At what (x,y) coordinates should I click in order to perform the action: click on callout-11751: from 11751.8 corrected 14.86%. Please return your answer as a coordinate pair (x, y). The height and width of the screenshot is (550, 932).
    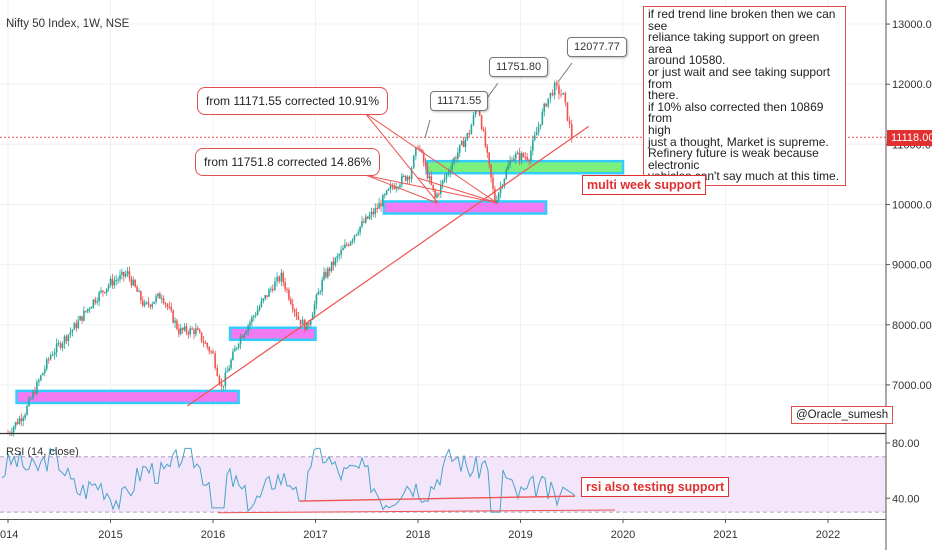
    Looking at the image, I should click on (288, 162).